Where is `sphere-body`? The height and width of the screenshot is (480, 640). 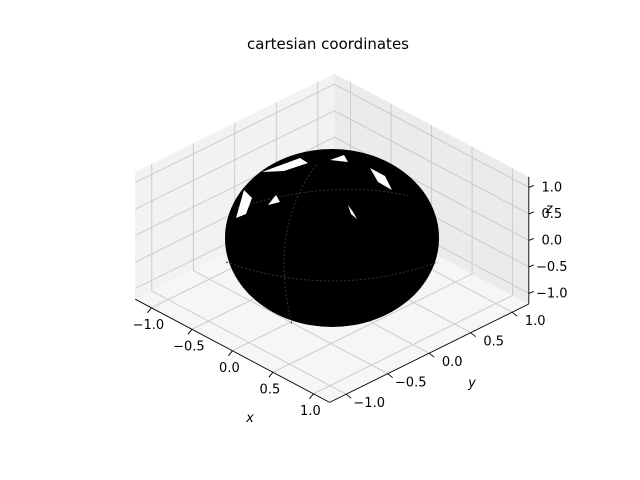
sphere-body is located at coordinates (332, 238).